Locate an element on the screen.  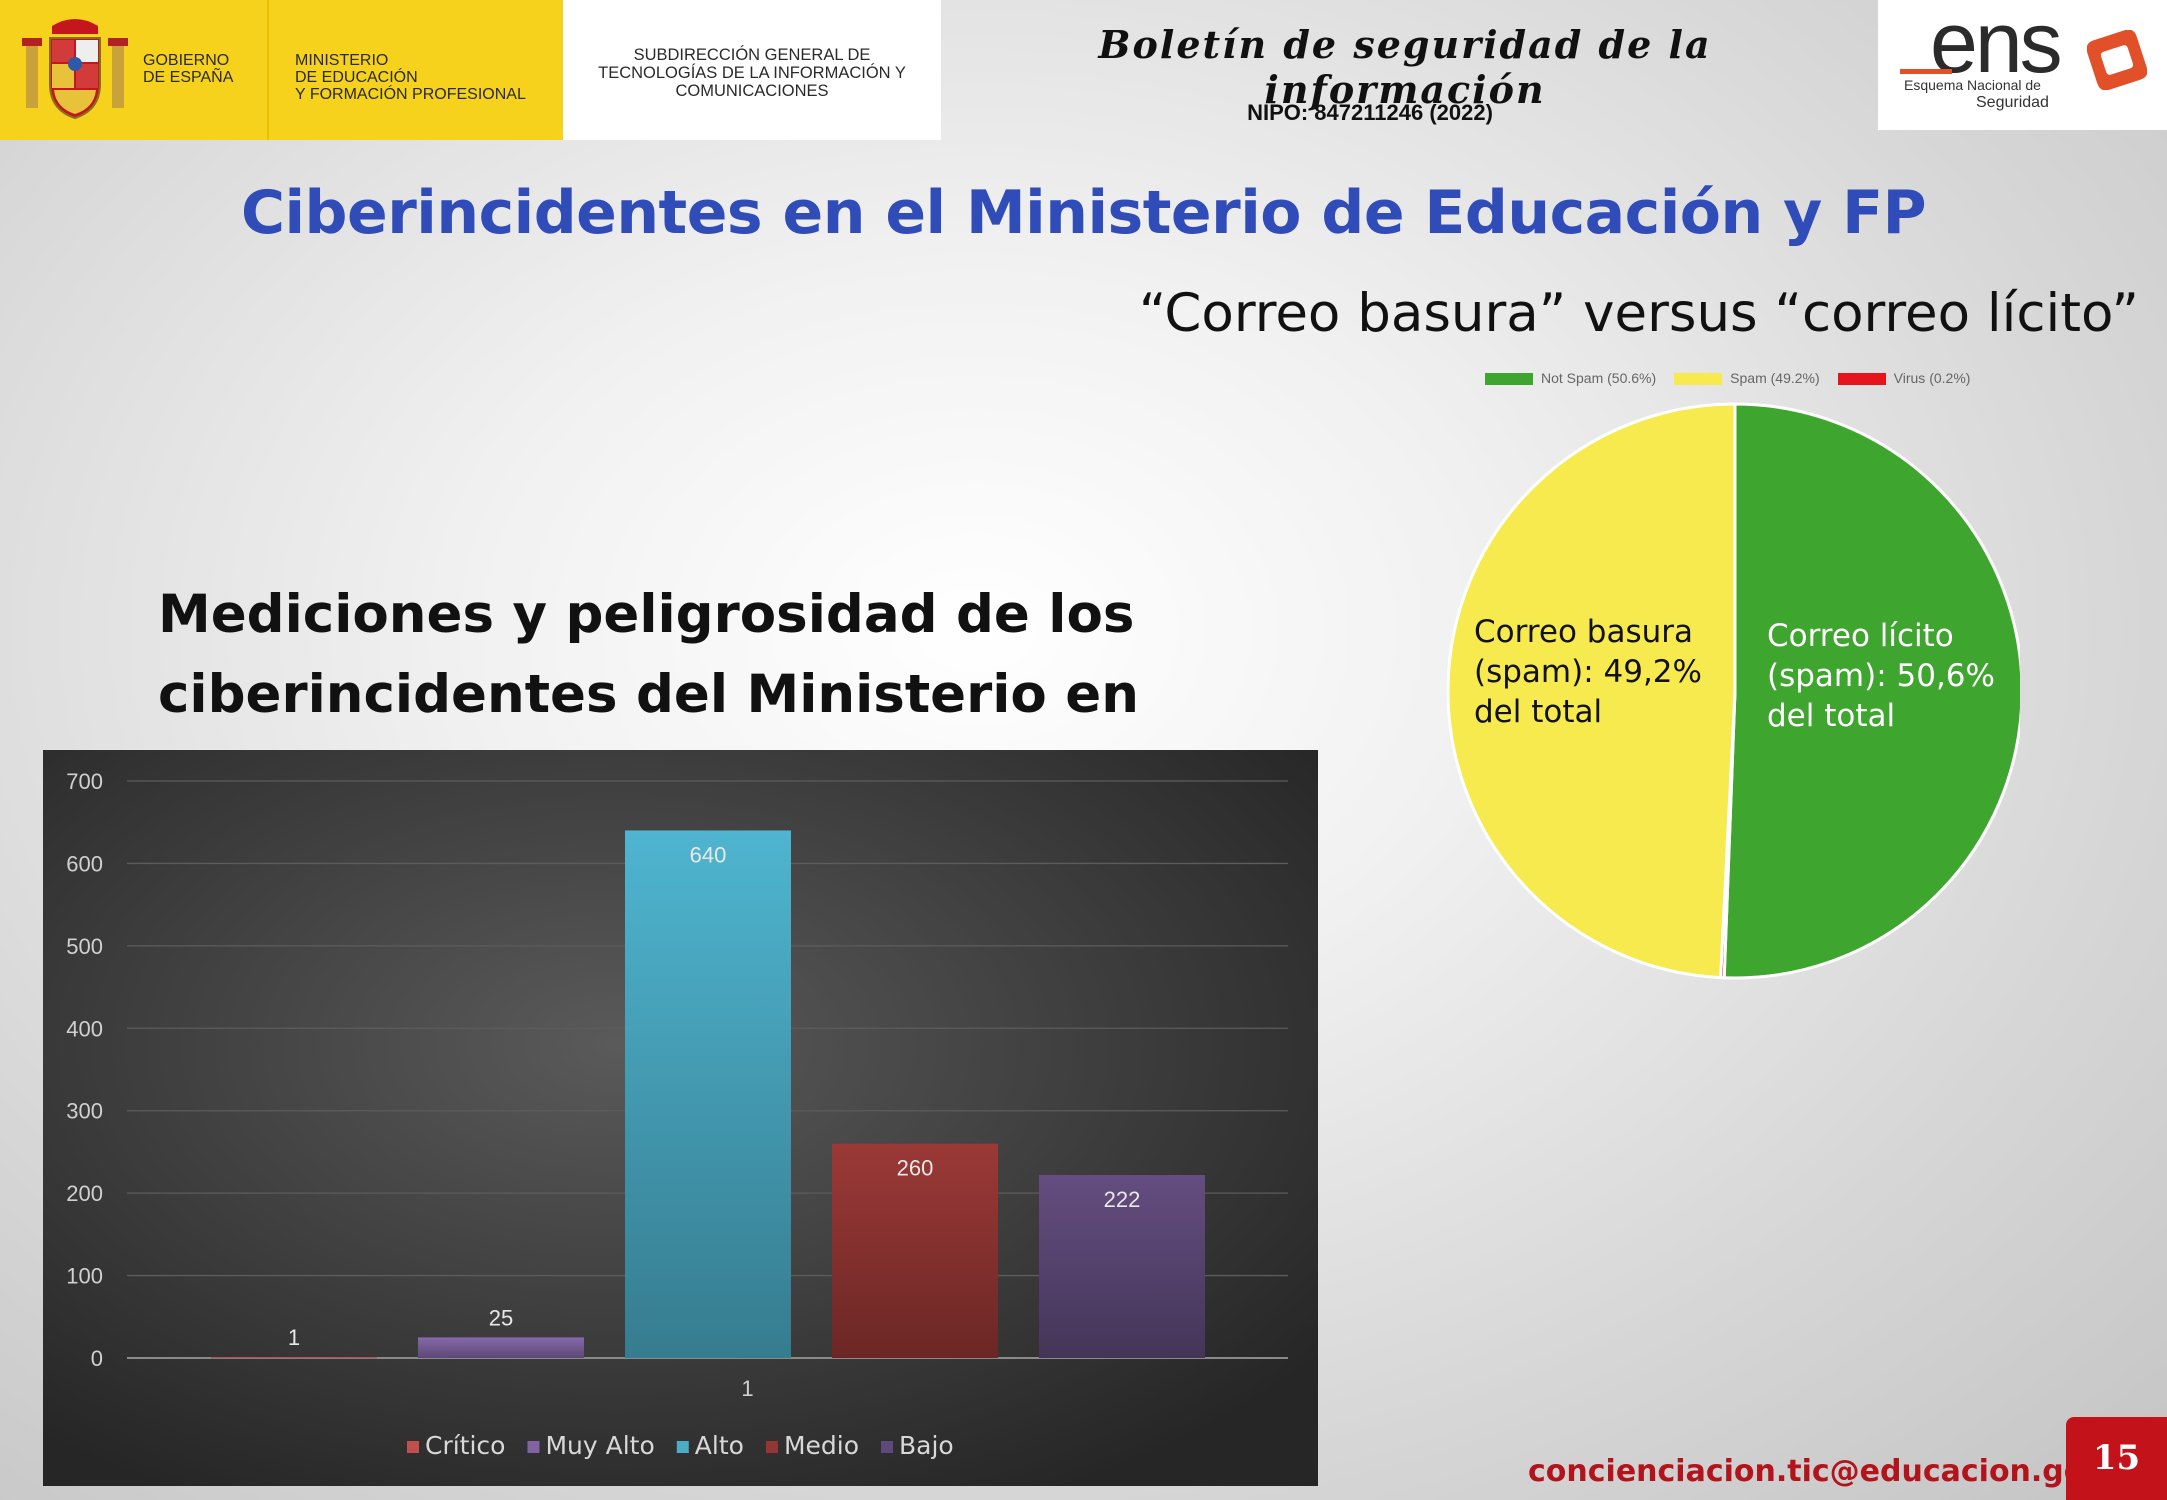
ens-logo-word: ens is located at coordinates (1996, 45).